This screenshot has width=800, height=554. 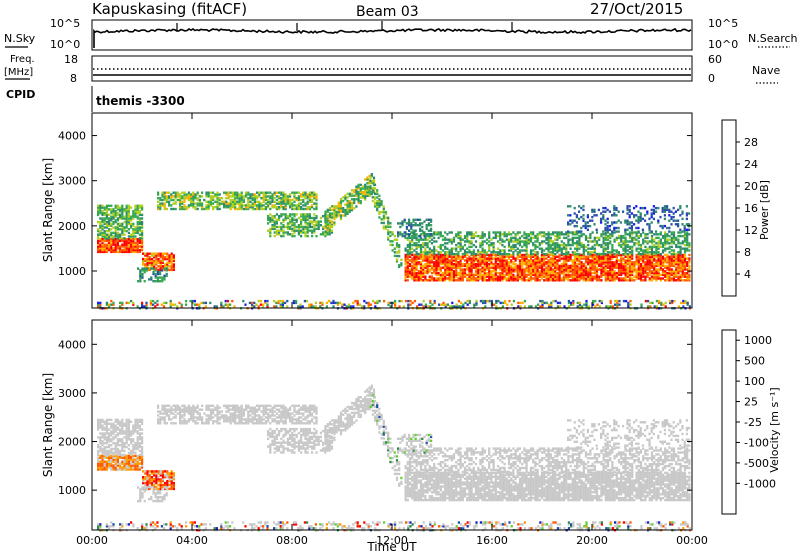 I want to click on noise-panel-frame, so click(x=392, y=35).